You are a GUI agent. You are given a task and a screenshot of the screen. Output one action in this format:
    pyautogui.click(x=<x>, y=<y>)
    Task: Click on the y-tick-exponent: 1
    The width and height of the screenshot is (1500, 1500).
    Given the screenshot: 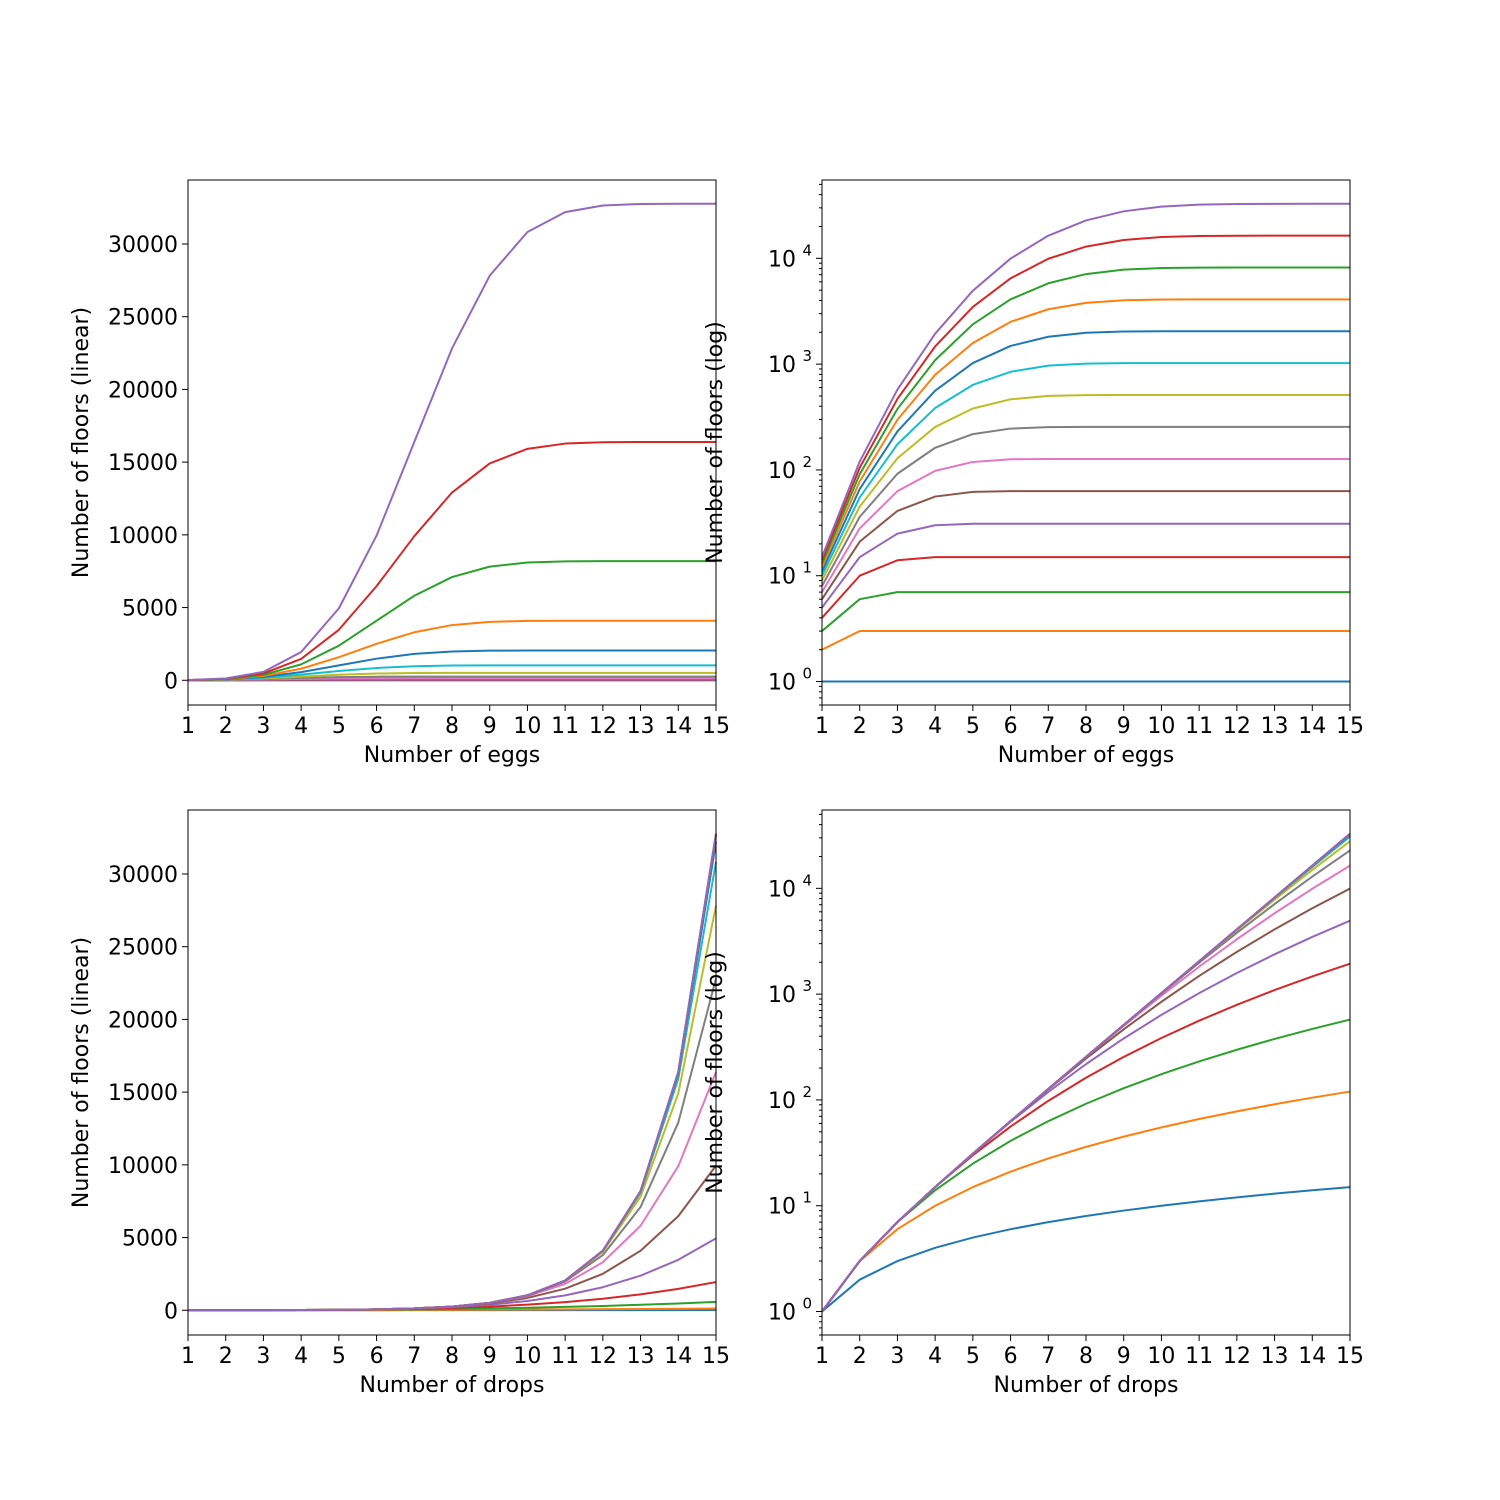 What is the action you would take?
    pyautogui.click(x=807, y=568)
    